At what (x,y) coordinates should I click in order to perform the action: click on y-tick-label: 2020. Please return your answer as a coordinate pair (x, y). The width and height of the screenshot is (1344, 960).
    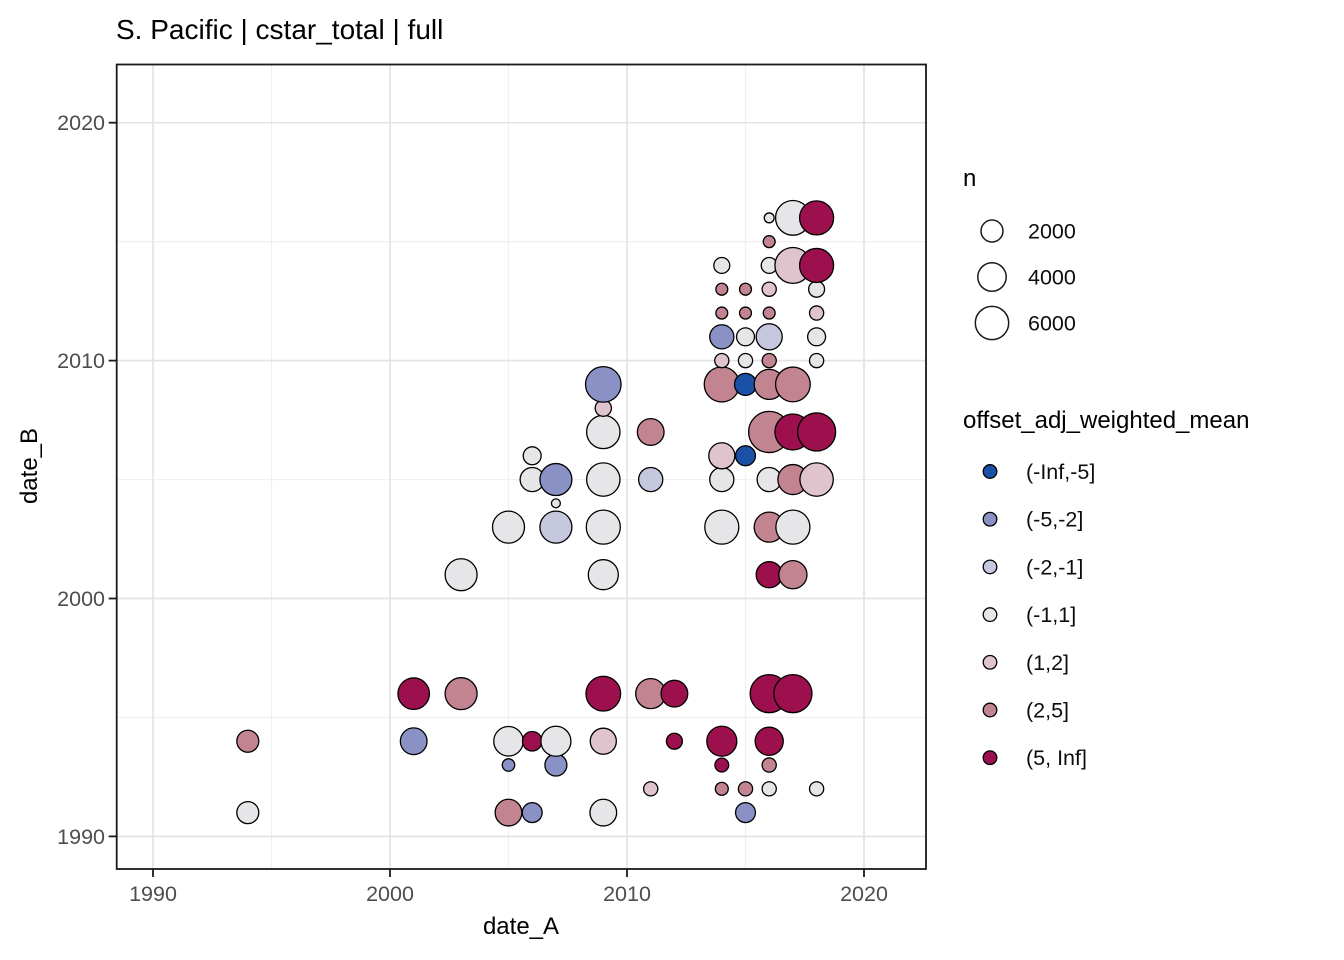
    Looking at the image, I should click on (81, 123).